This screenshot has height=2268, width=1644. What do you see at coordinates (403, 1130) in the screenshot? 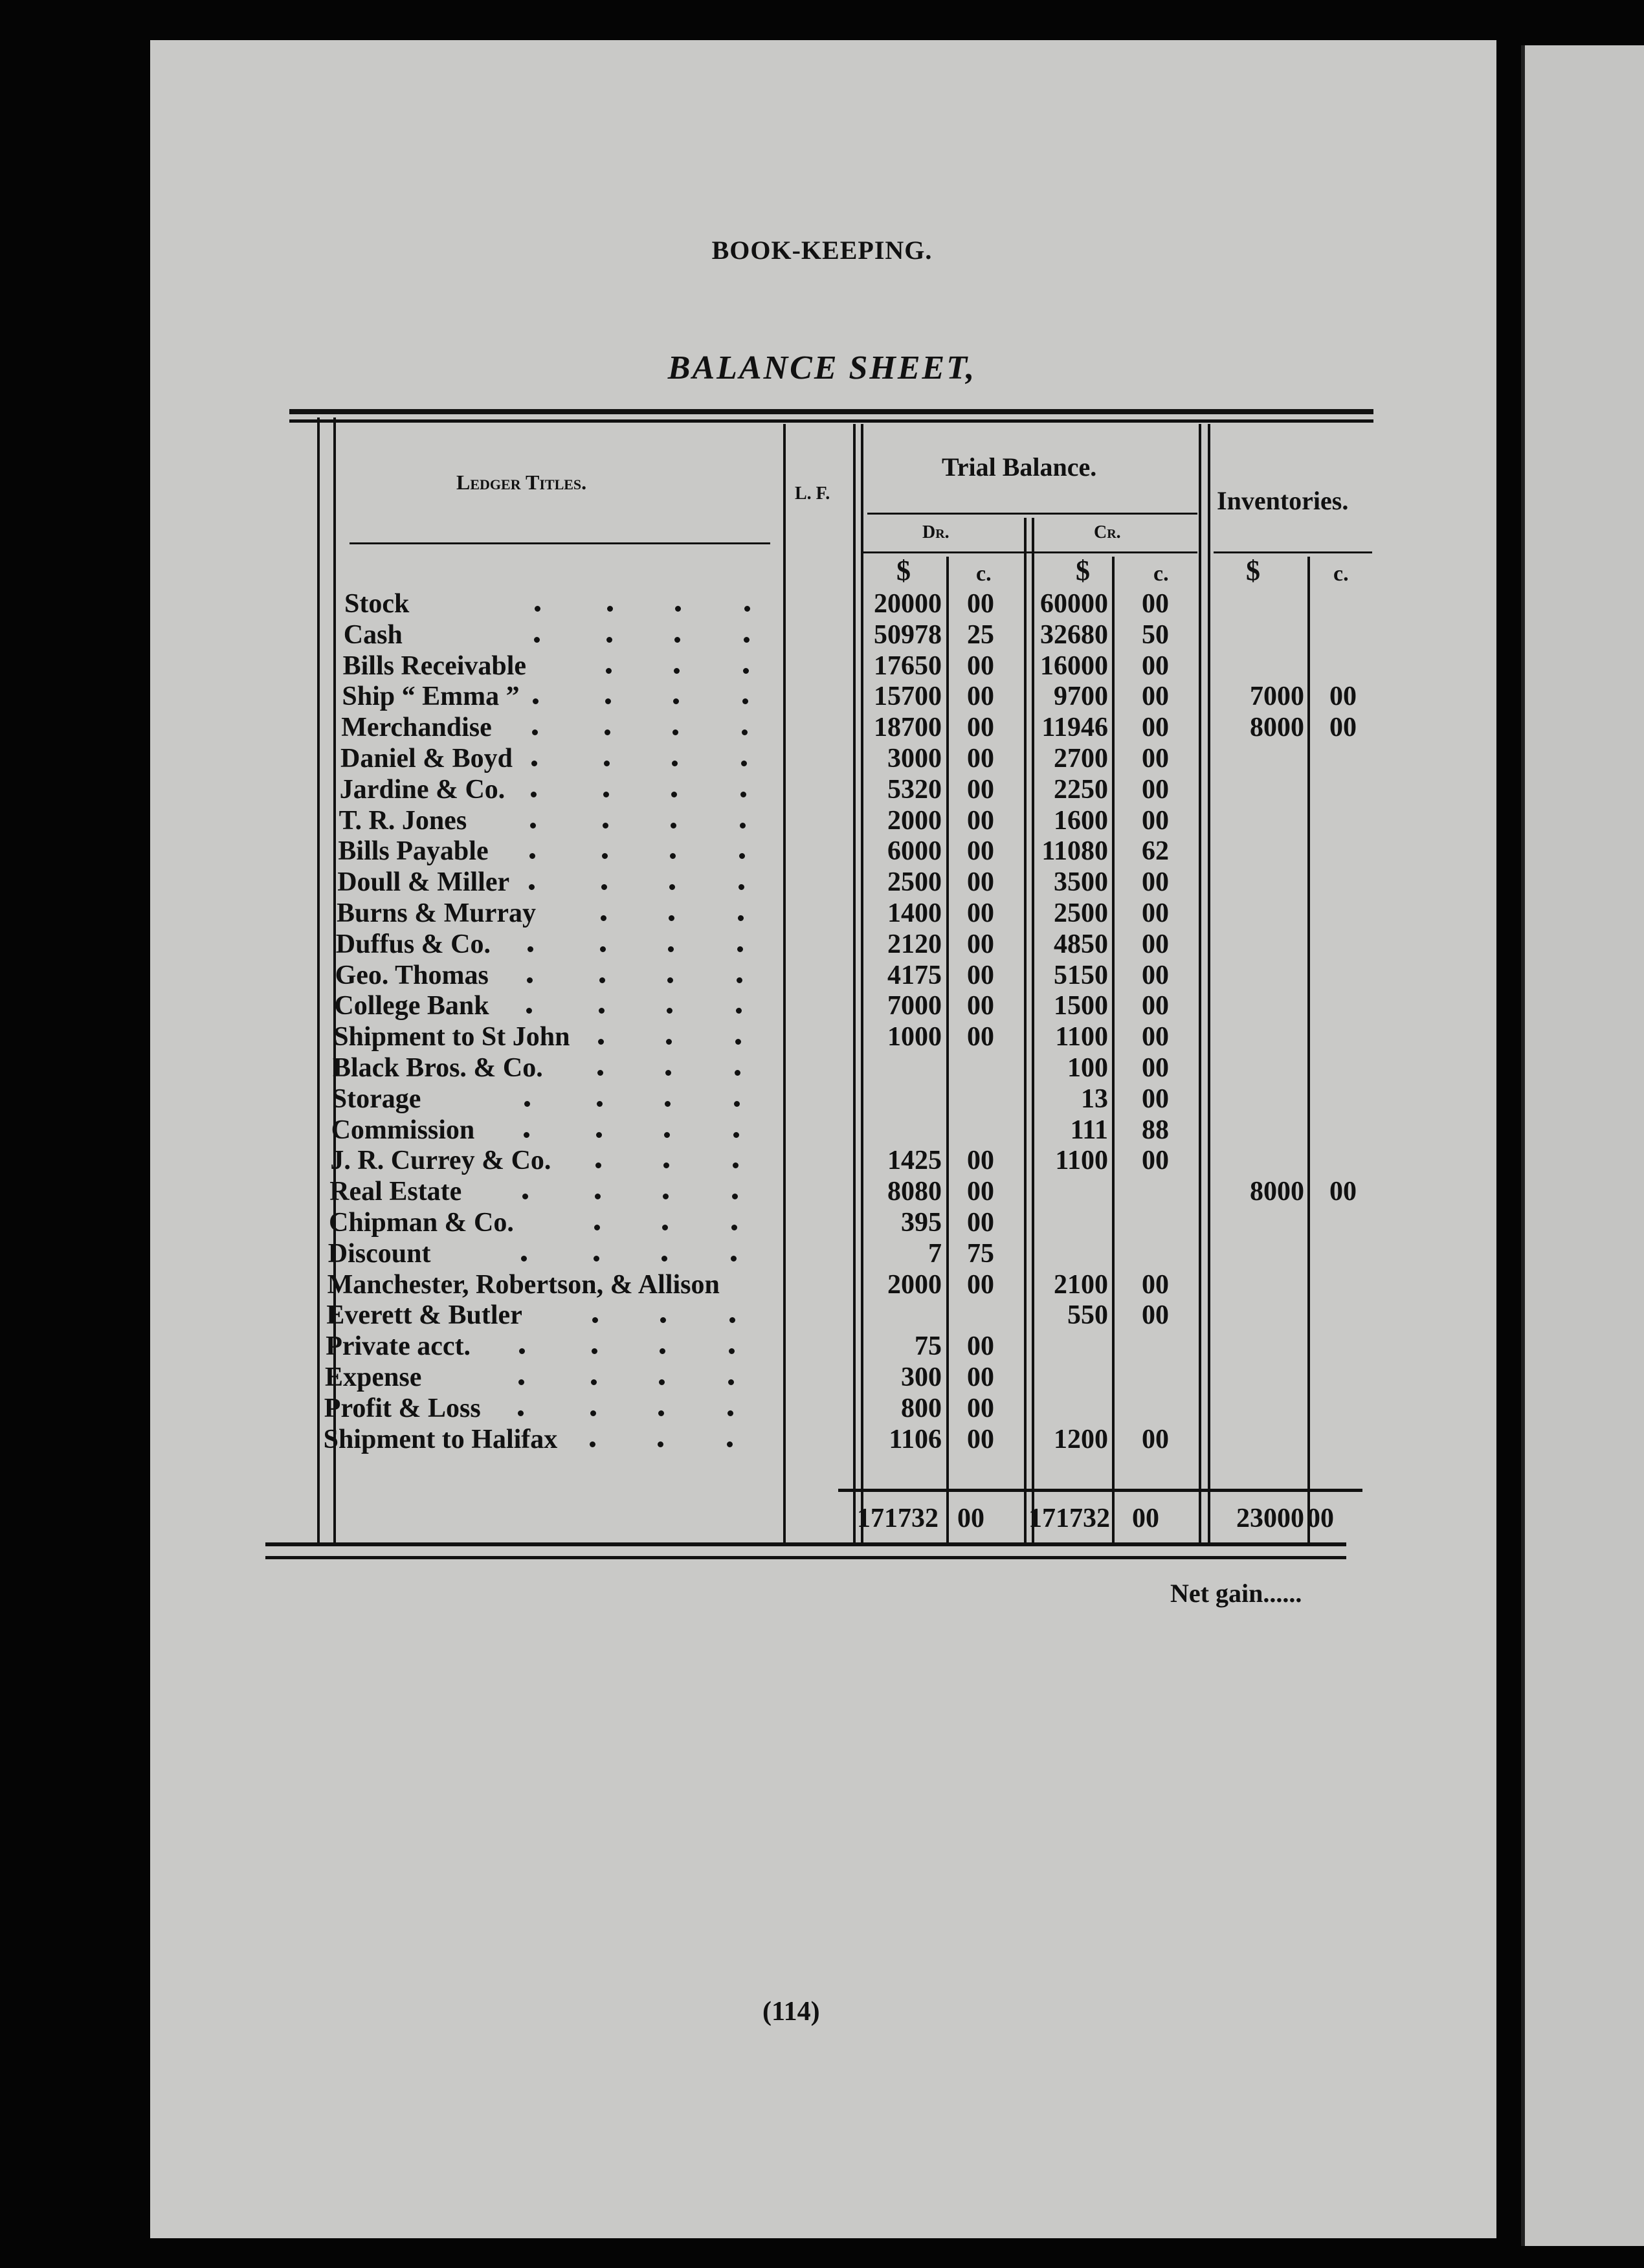
I see `ledger-title: Commission` at bounding box center [403, 1130].